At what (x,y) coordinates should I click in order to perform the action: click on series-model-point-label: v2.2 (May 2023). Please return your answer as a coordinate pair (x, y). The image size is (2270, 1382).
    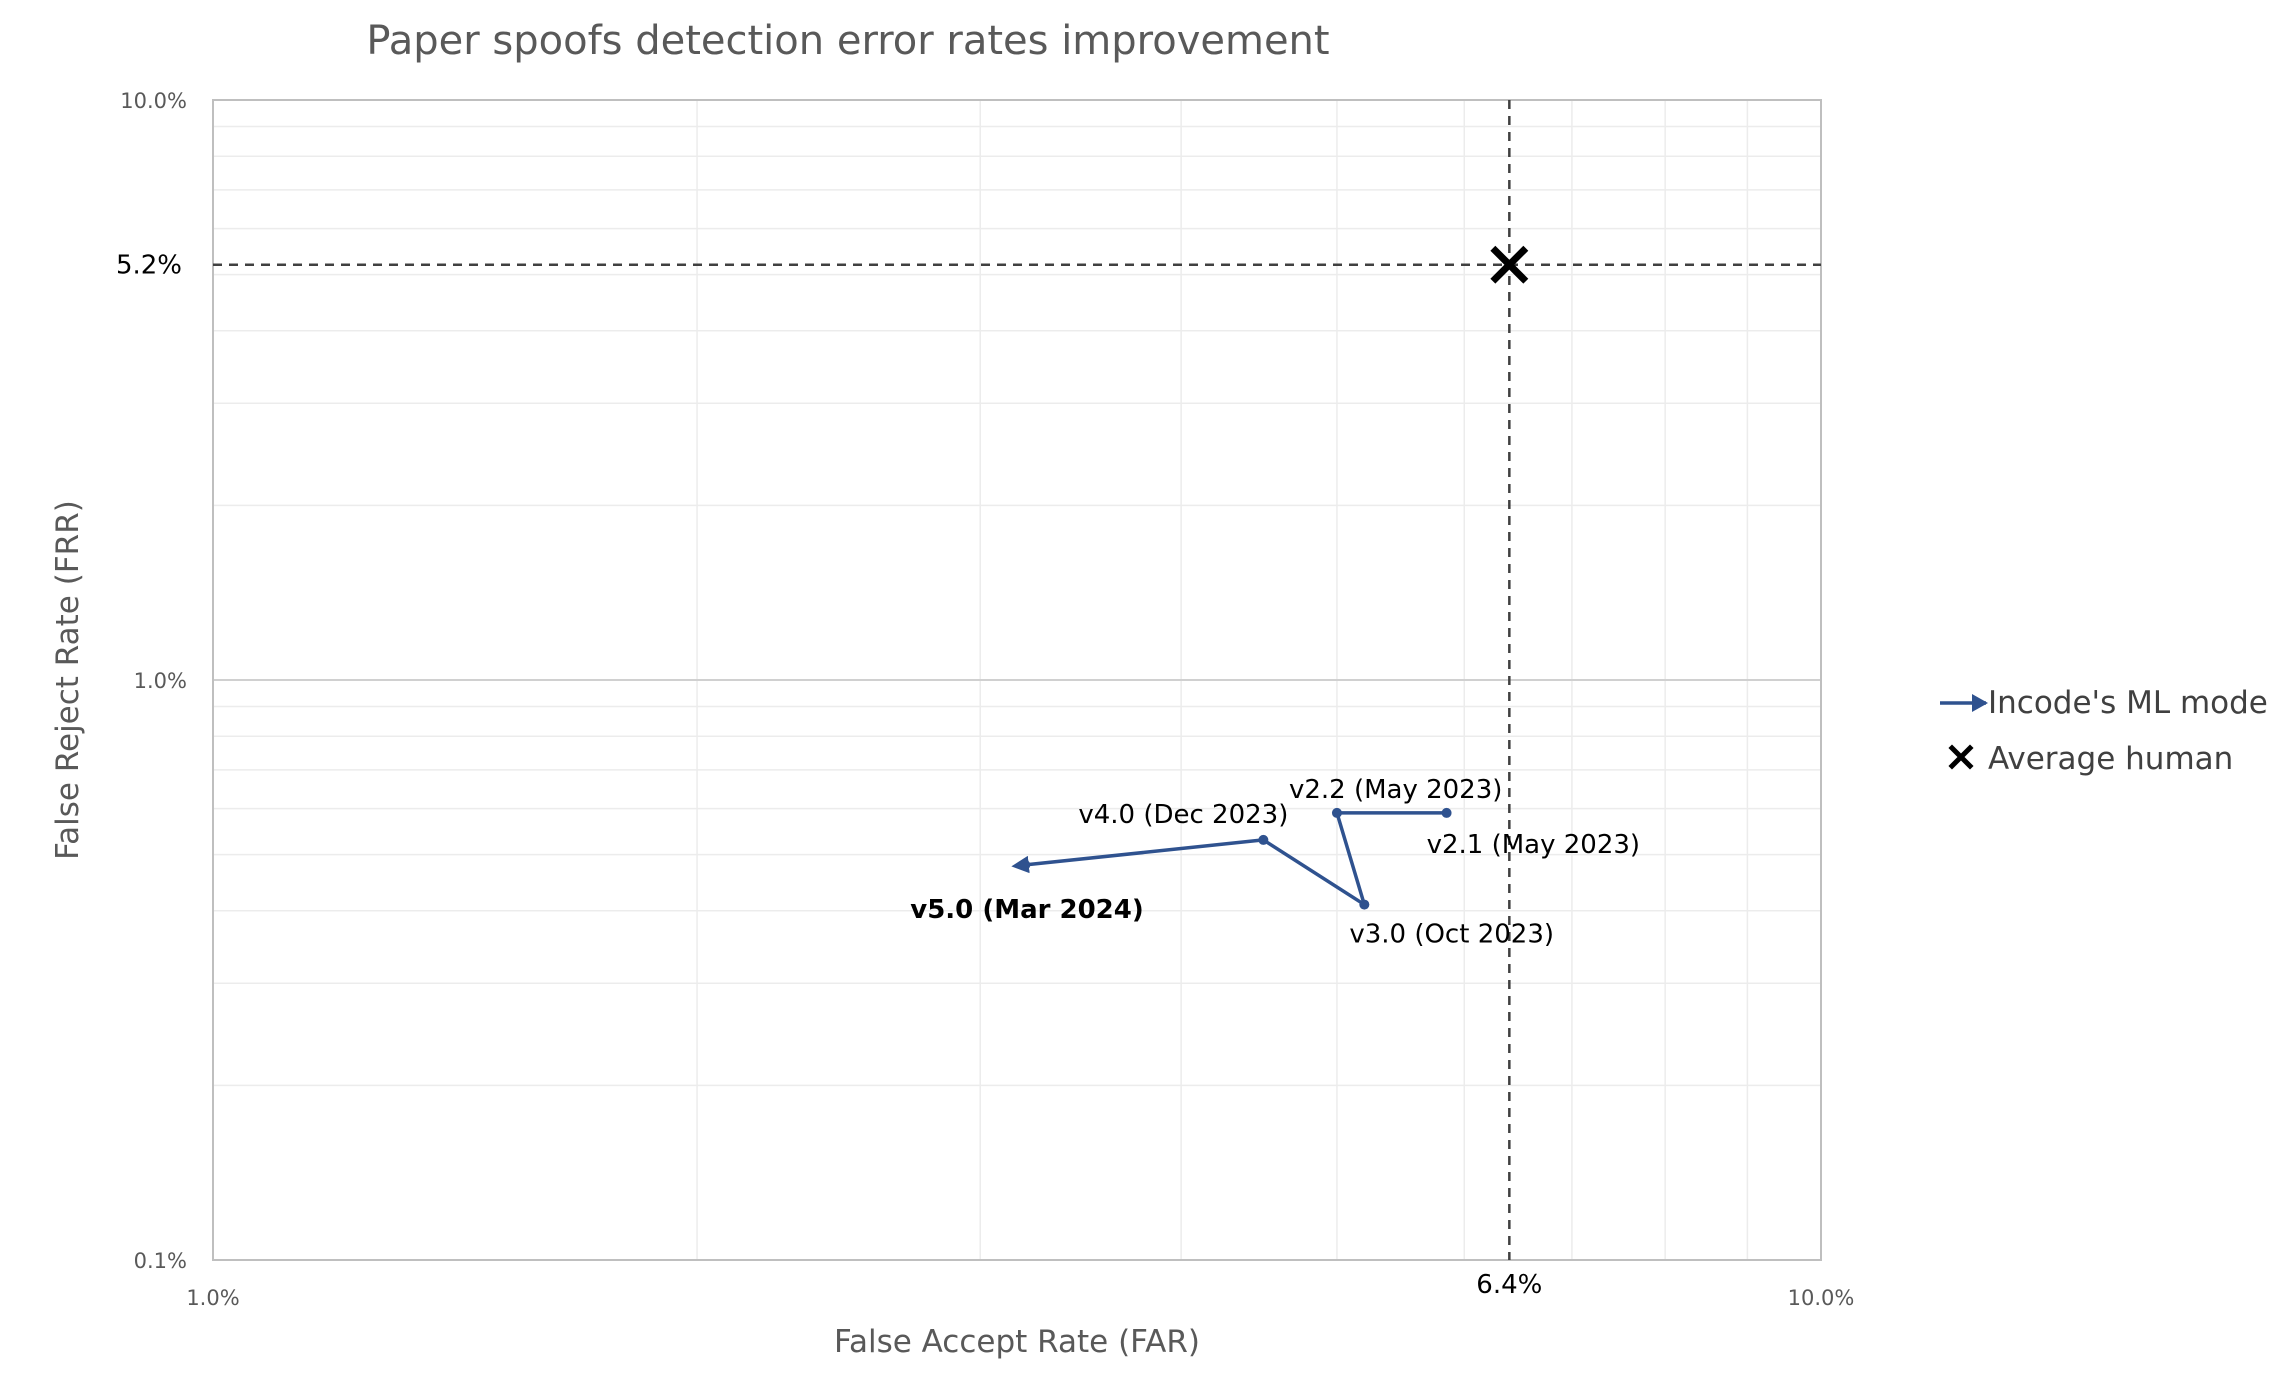
    Looking at the image, I should click on (1395, 790).